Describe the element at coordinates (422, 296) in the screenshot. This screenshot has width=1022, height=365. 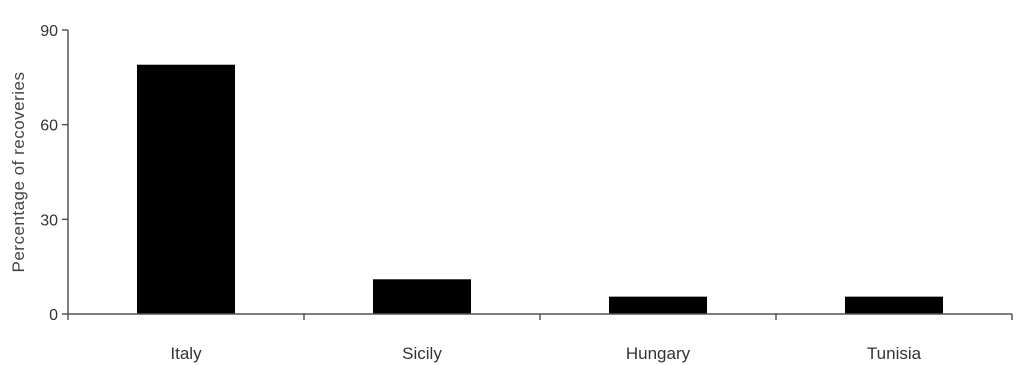
I see `bar-sicily` at that location.